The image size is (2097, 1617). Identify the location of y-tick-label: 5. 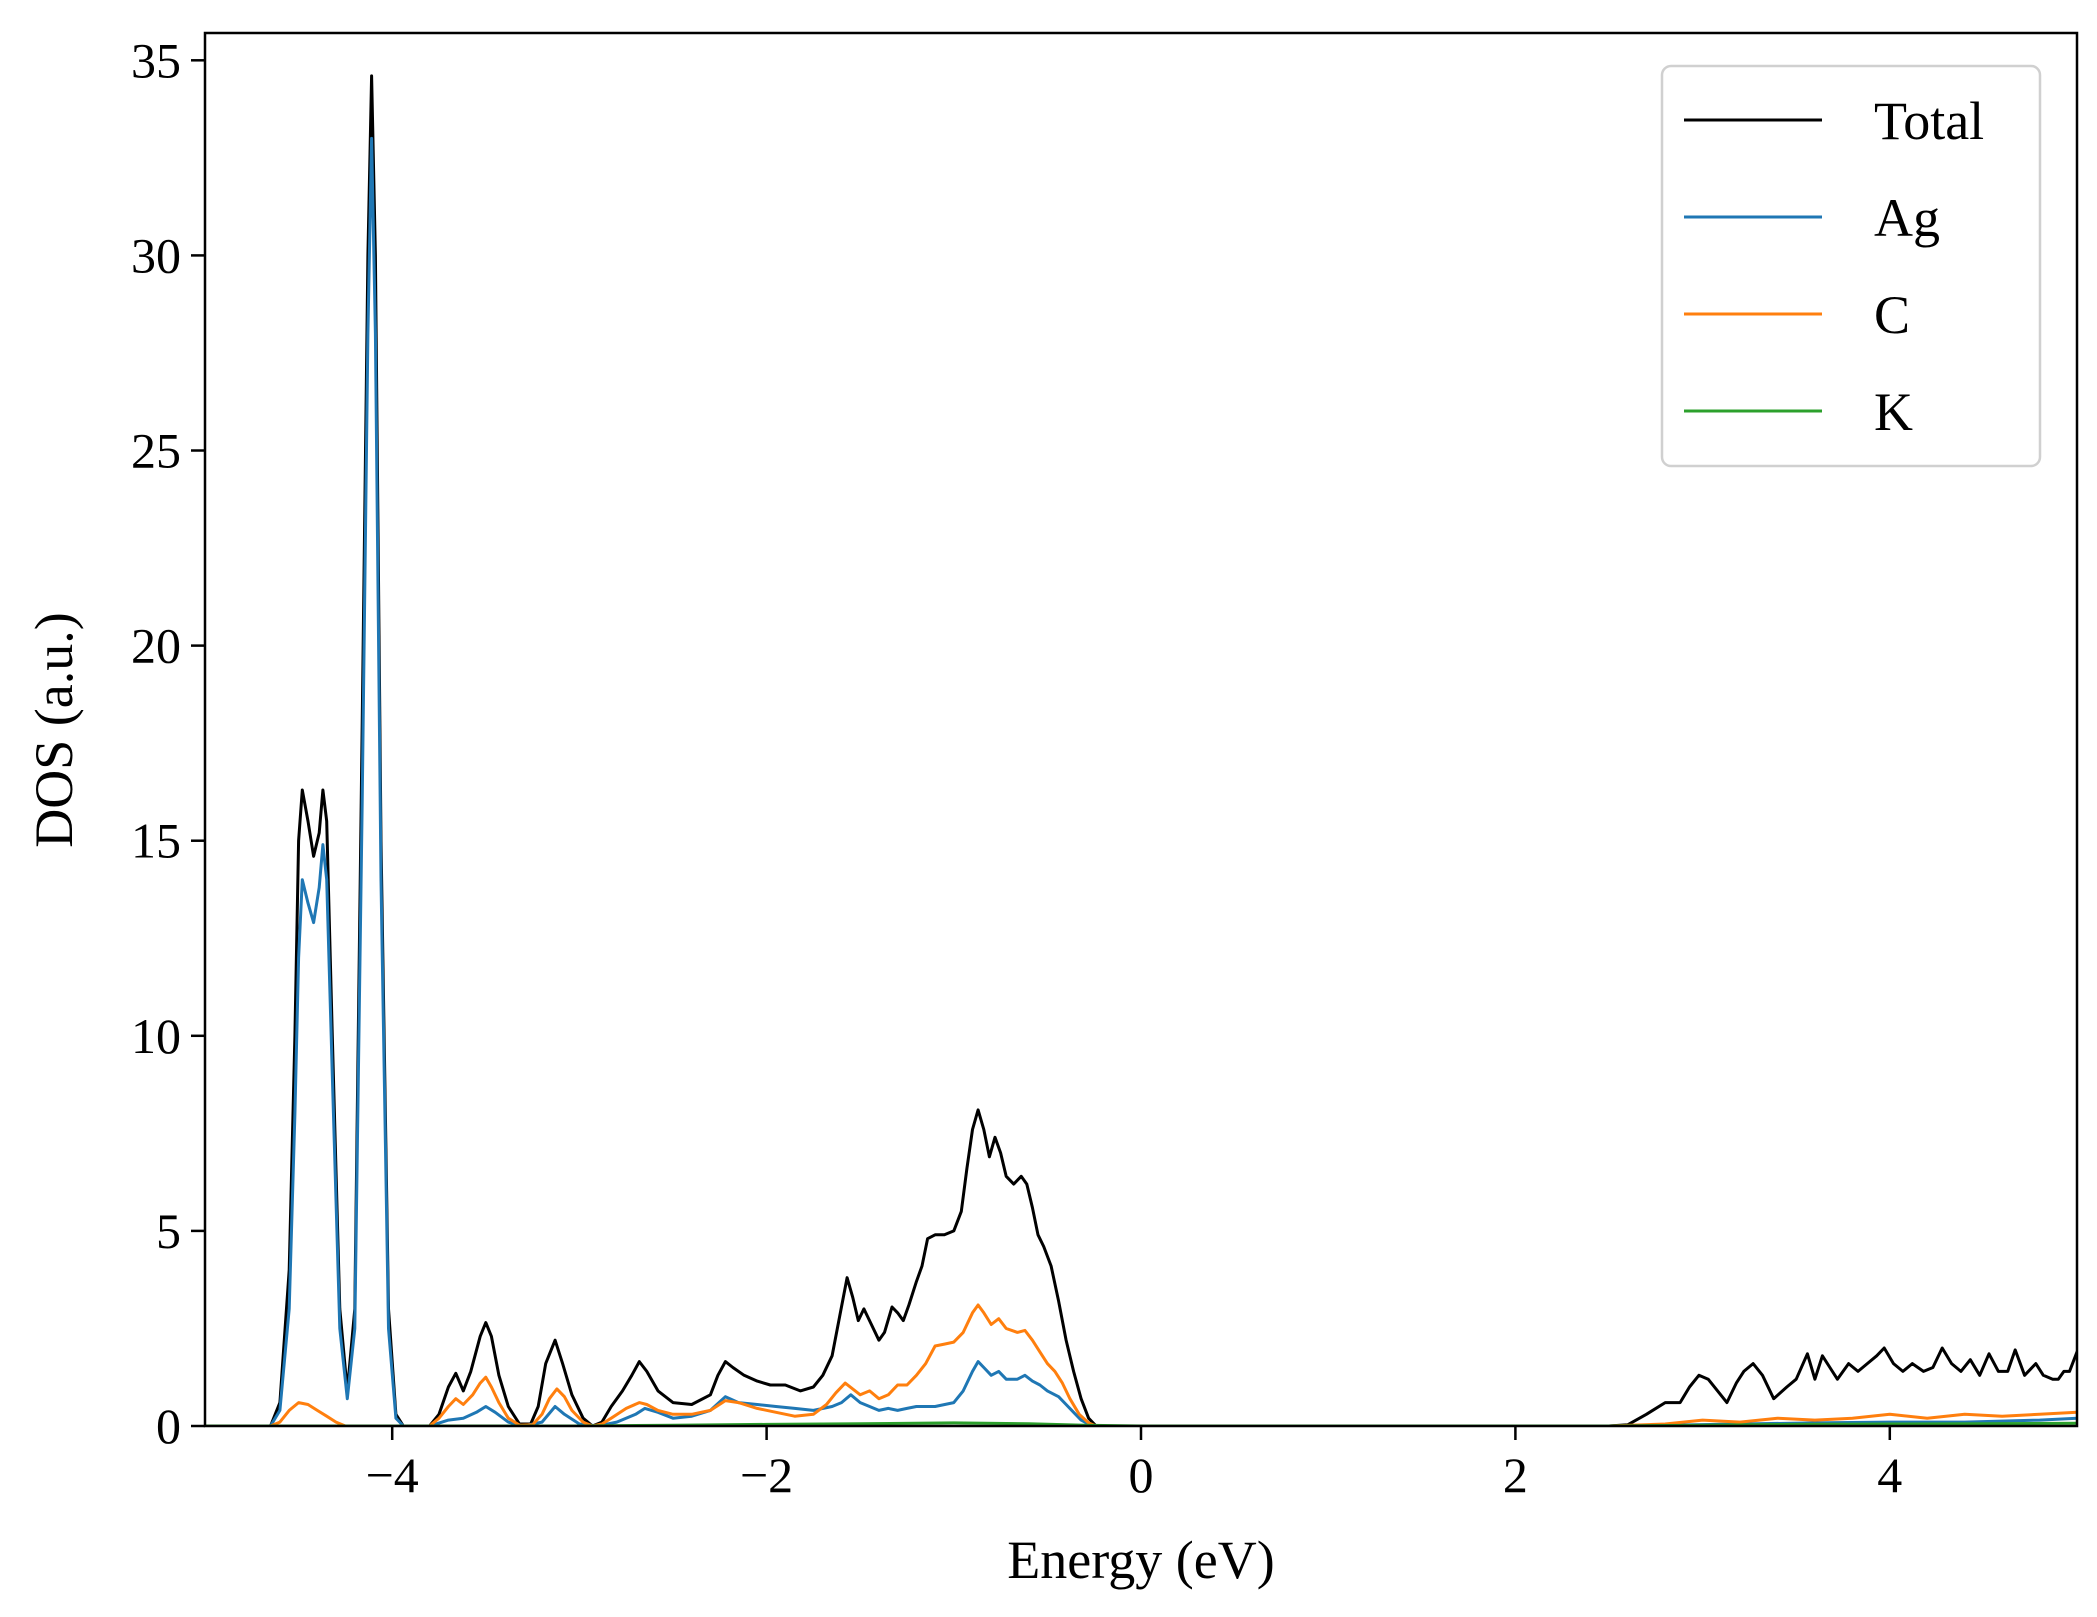
(168, 1231).